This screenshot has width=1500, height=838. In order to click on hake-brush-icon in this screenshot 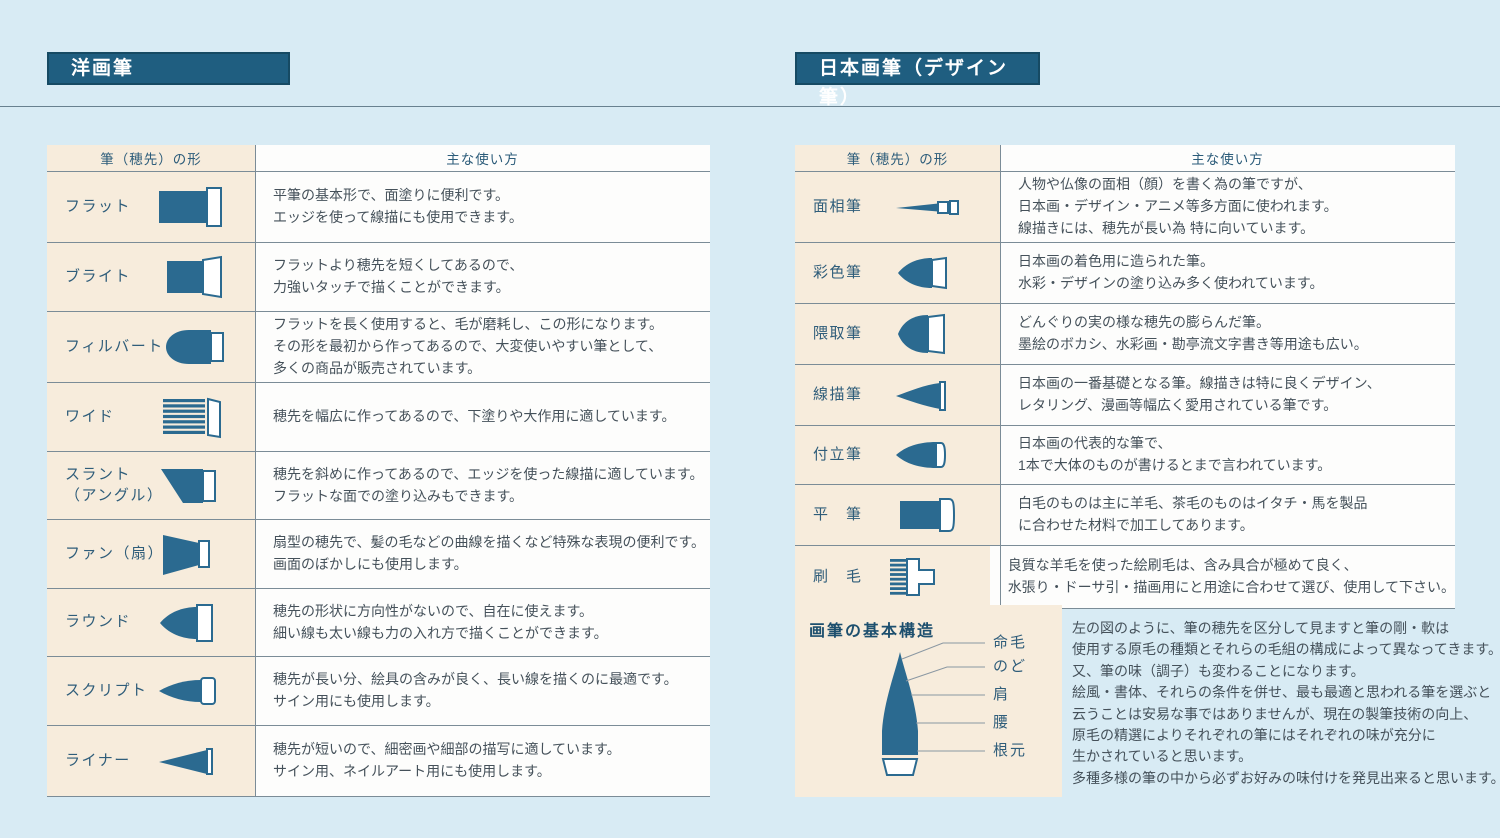, I will do `click(912, 577)`.